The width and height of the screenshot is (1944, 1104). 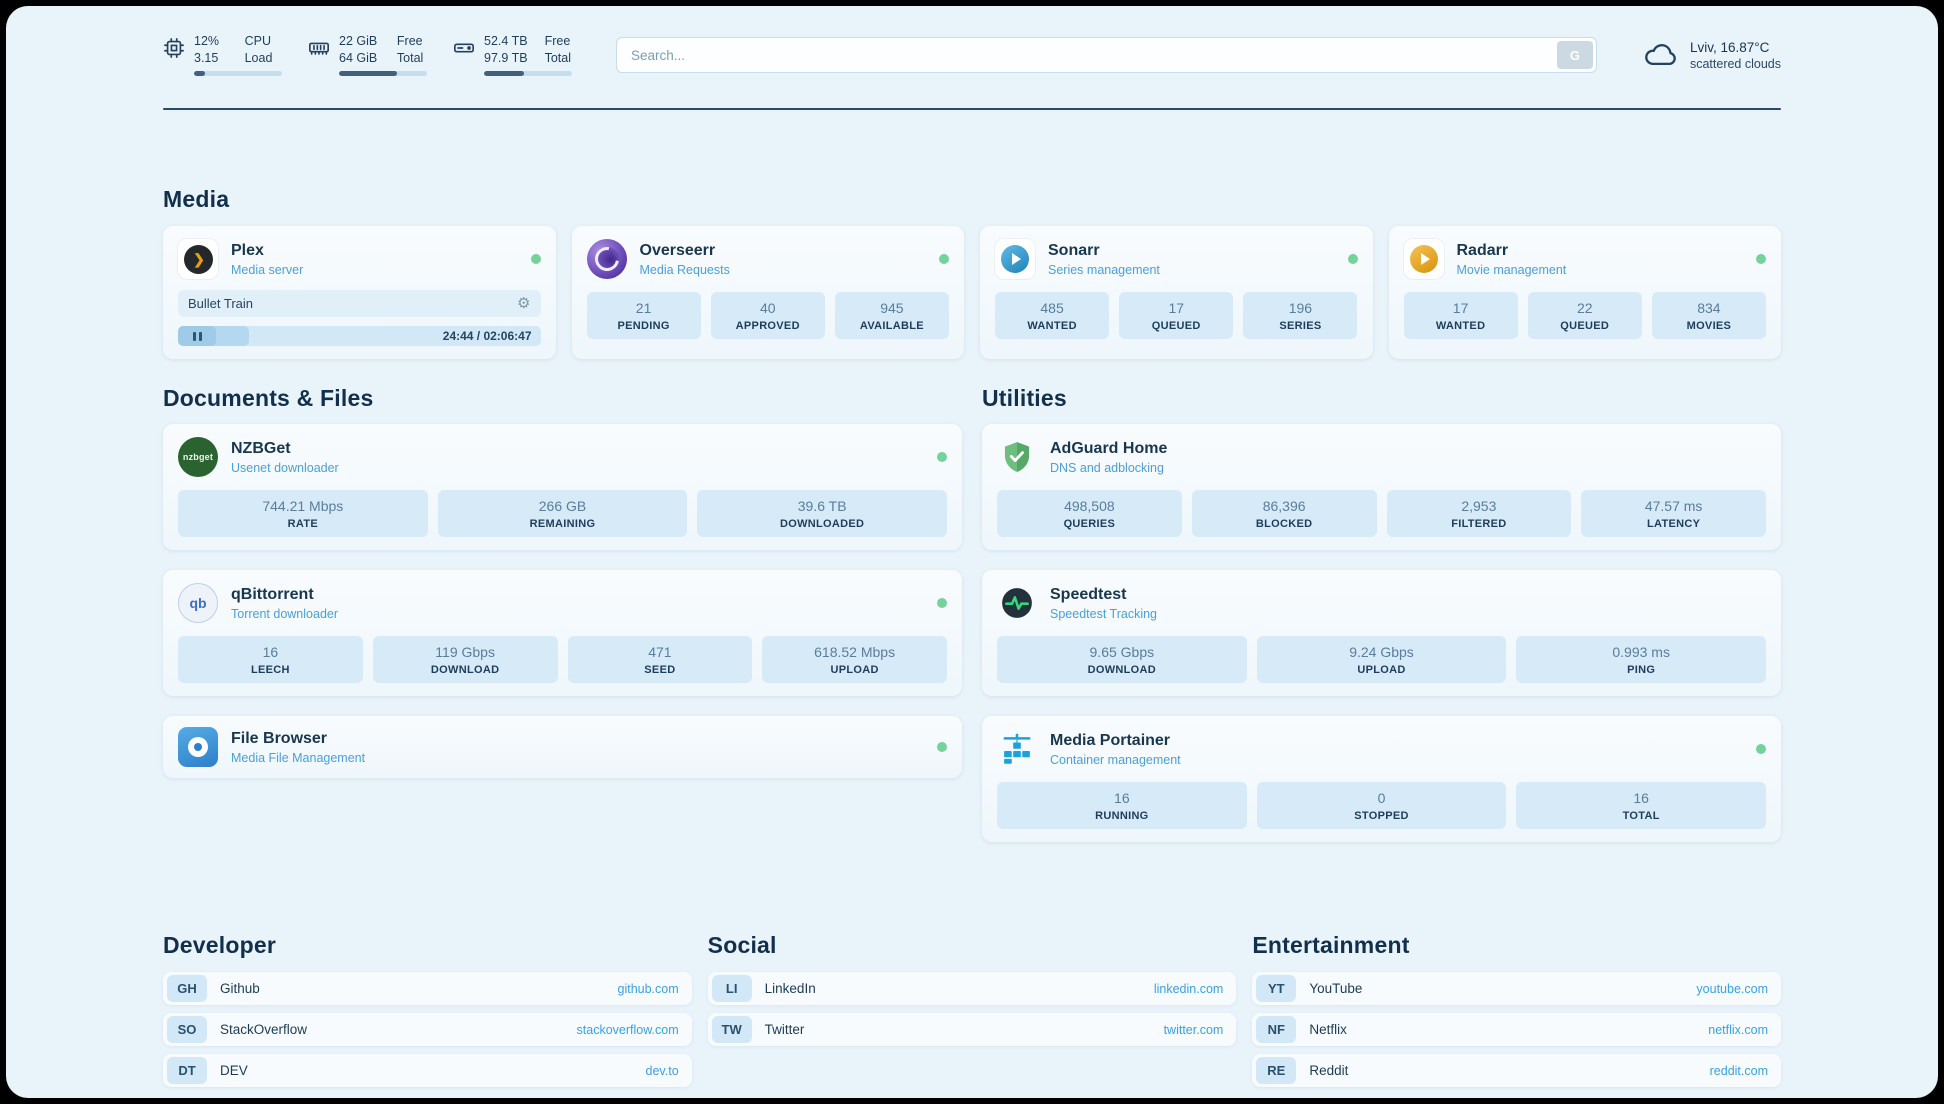 What do you see at coordinates (557, 57) in the screenshot?
I see `storage-total-label: Total` at bounding box center [557, 57].